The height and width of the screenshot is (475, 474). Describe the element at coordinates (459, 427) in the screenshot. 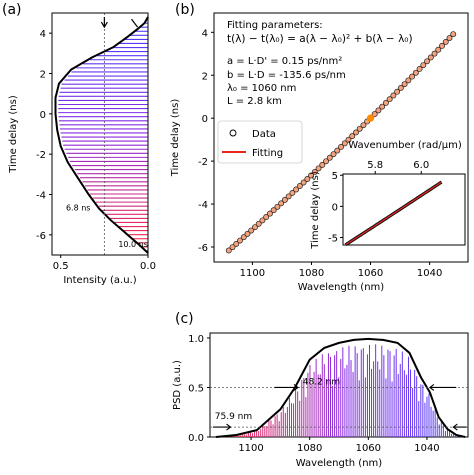

I see `arrow-75-right` at that location.